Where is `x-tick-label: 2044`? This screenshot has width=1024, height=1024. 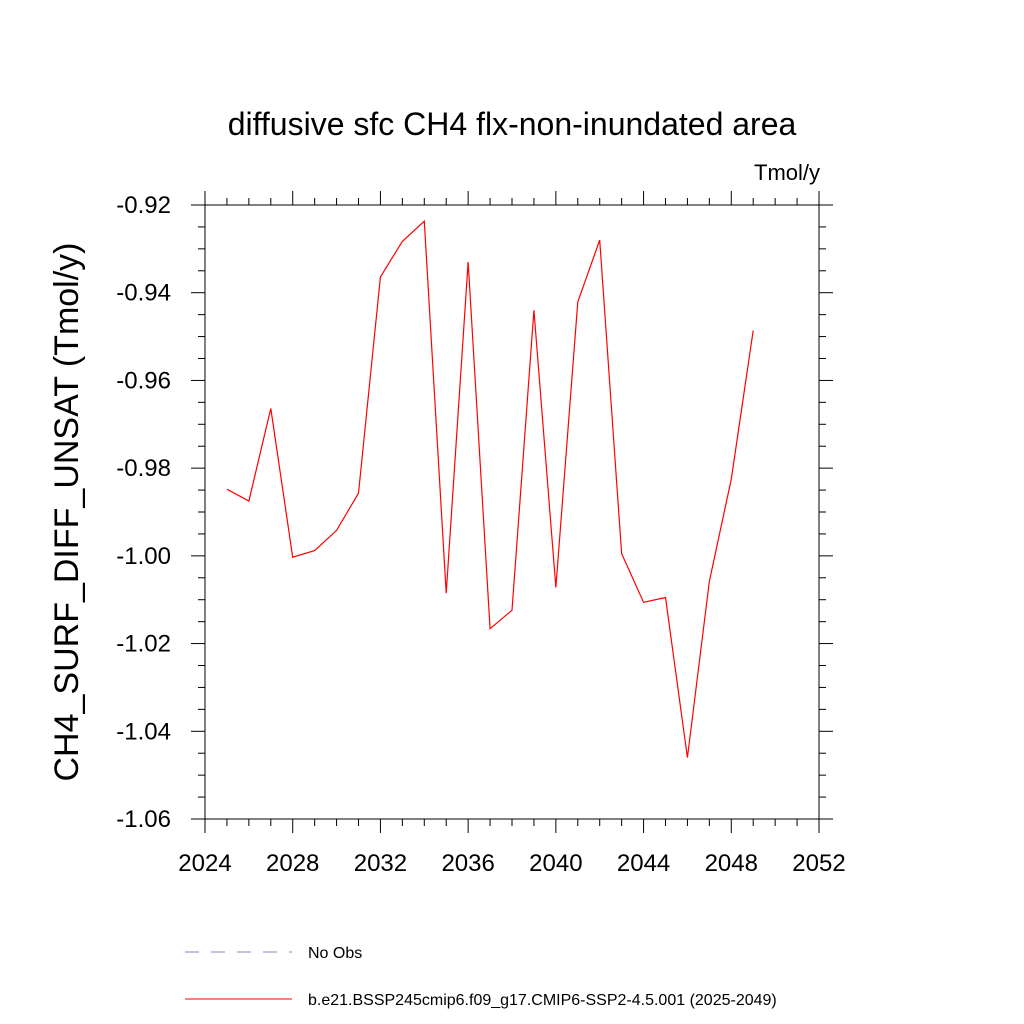 x-tick-label: 2044 is located at coordinates (643, 863).